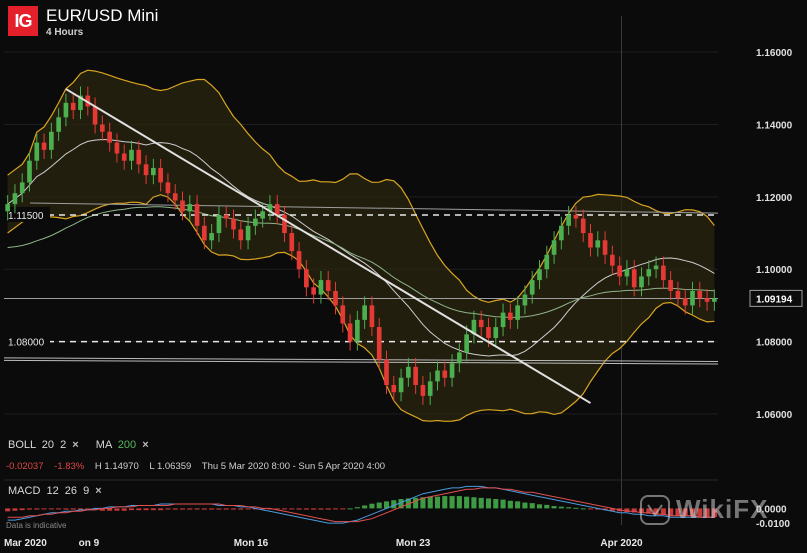 Image resolution: width=807 pixels, height=553 pixels. I want to click on price-tick-1.06000: 1.06000, so click(774, 415).